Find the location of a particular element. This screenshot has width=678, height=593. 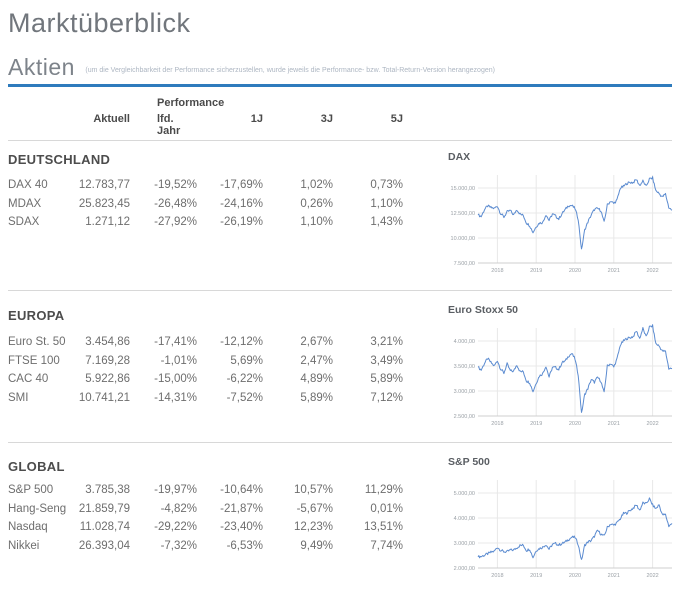

index-name: MDAX is located at coordinates (25, 203).